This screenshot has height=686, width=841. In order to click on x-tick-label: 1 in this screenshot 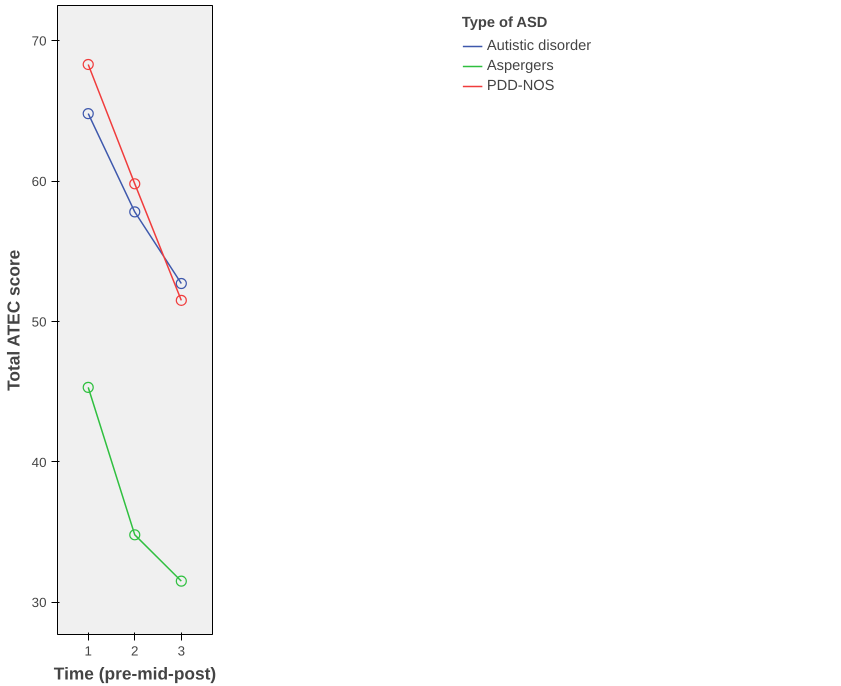, I will do `click(88, 651)`.